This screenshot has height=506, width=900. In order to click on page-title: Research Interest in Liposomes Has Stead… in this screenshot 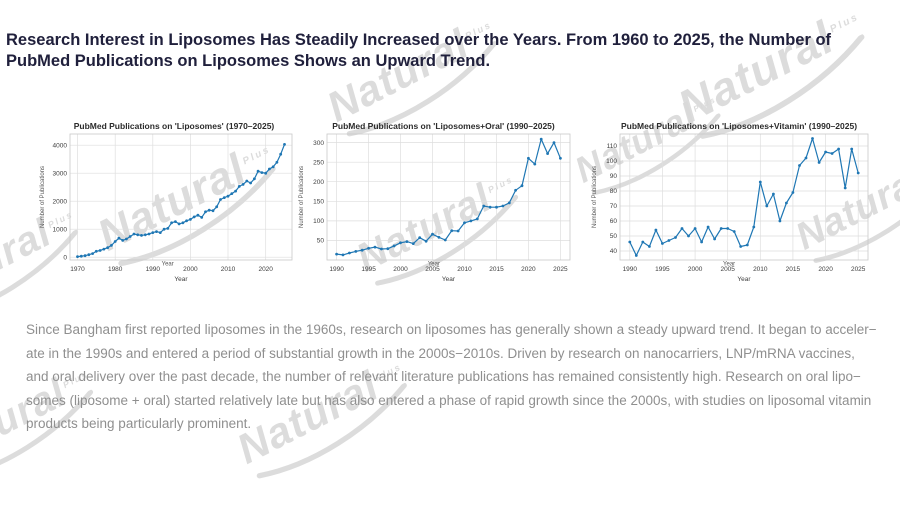, I will do `click(419, 50)`.